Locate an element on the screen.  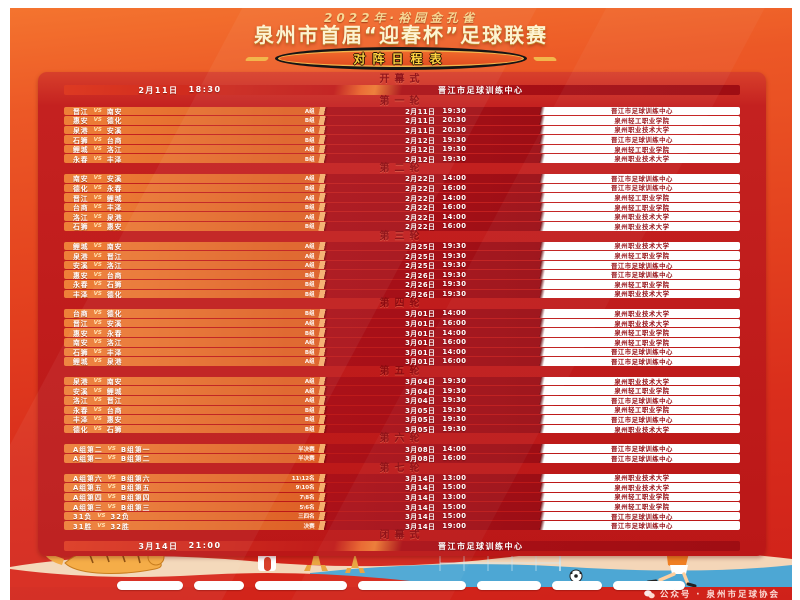
datetime-segment: 2月26日 19:30 is located at coordinates (436, 284).